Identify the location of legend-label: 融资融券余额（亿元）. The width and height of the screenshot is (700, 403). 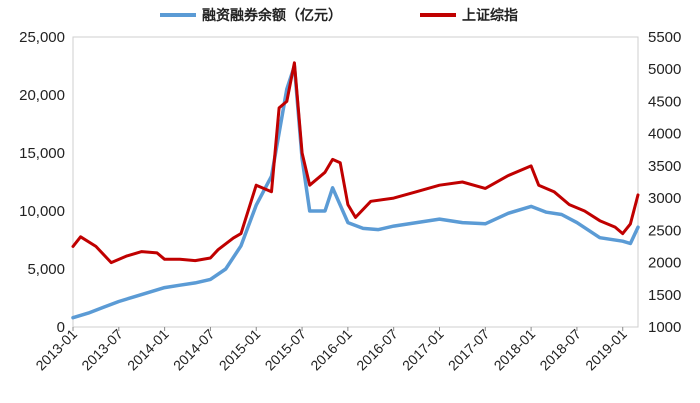
(272, 15).